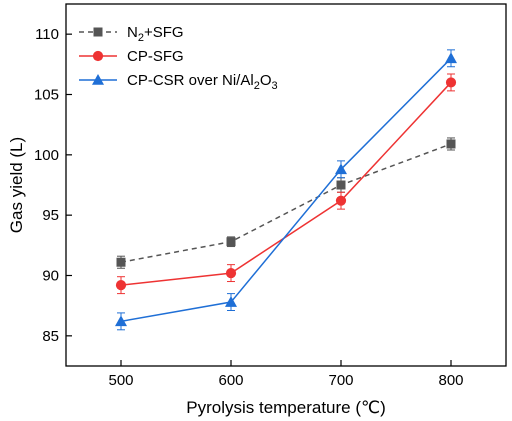  I want to click on x-tick-label: 500, so click(120, 380).